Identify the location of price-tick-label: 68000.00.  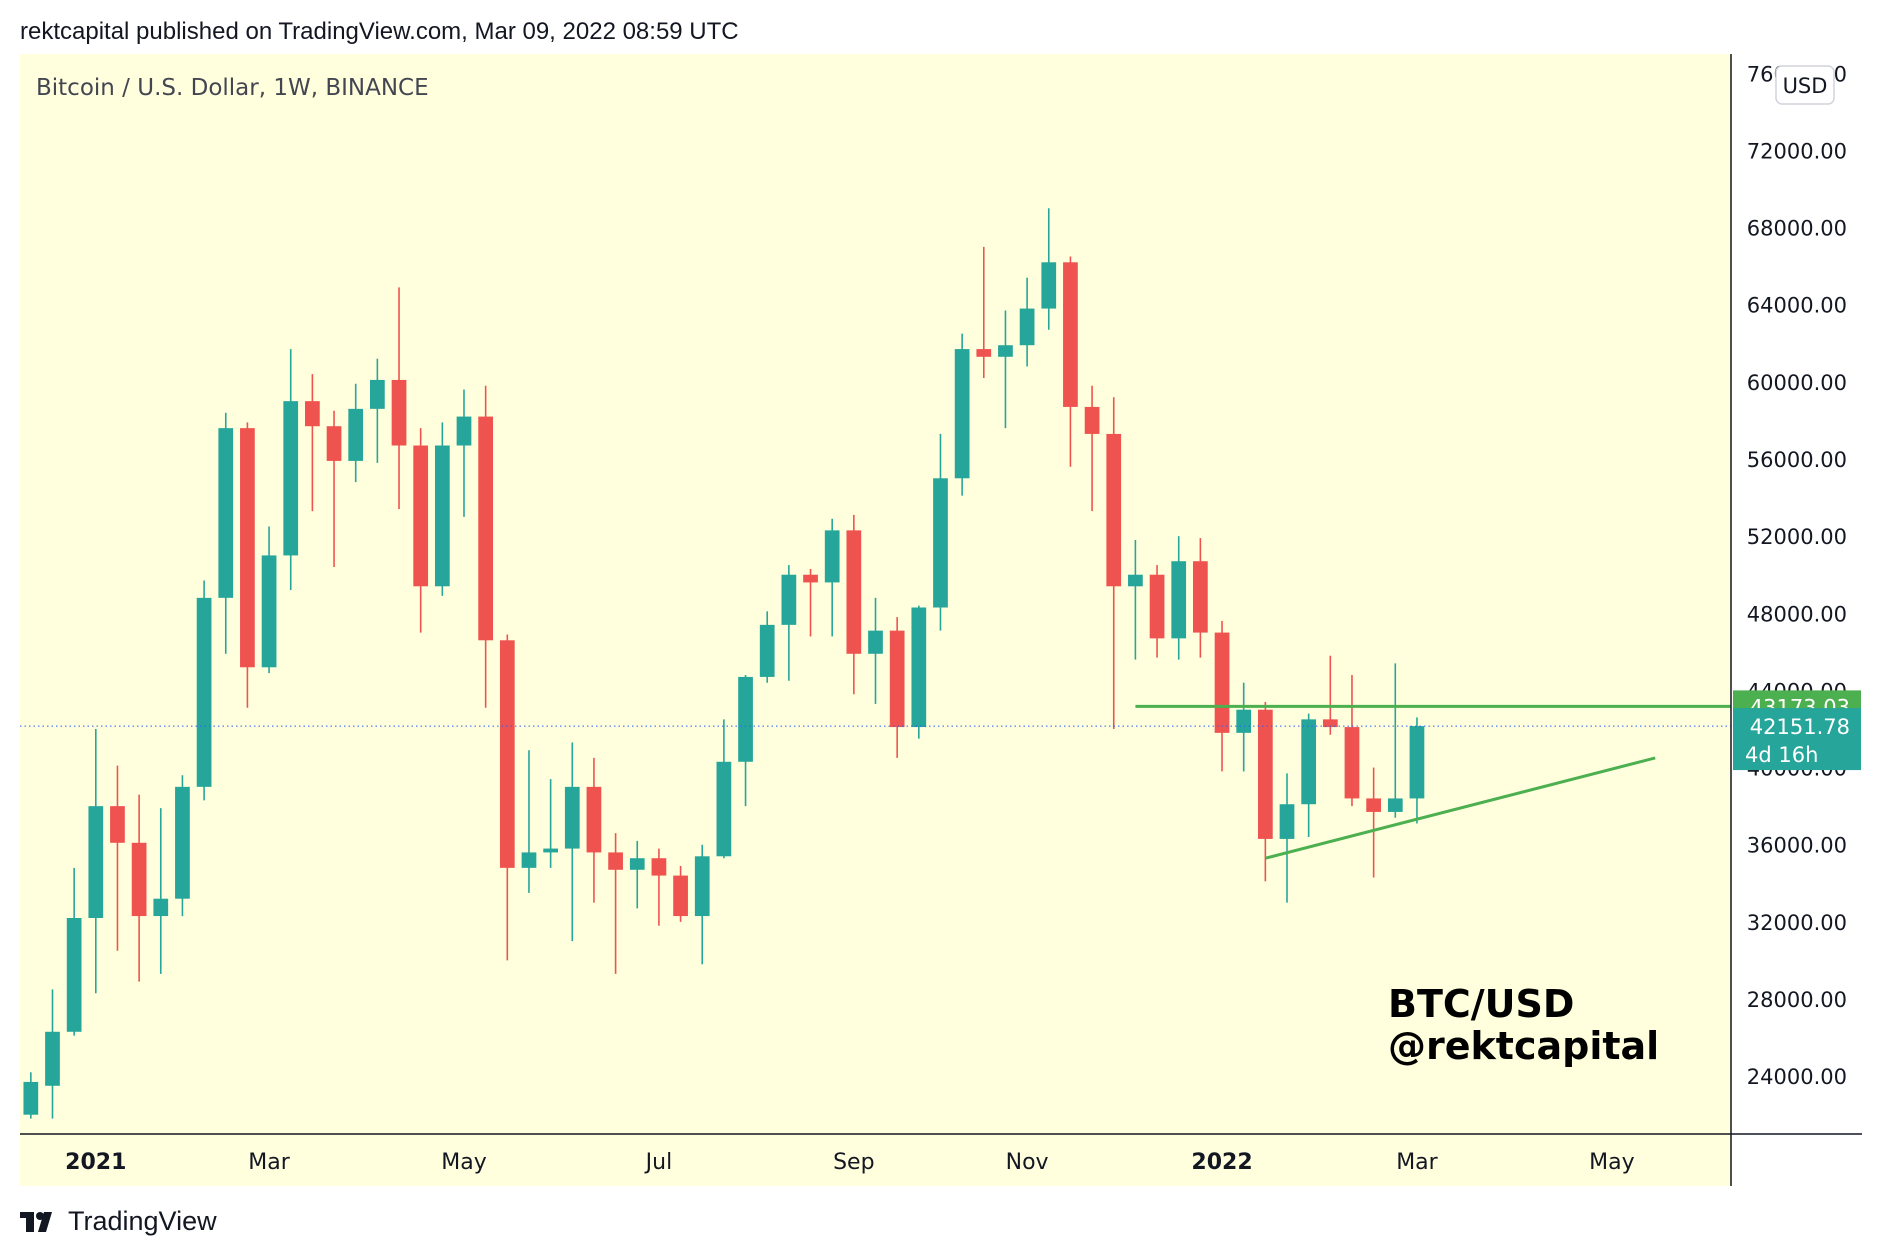
(1797, 229).